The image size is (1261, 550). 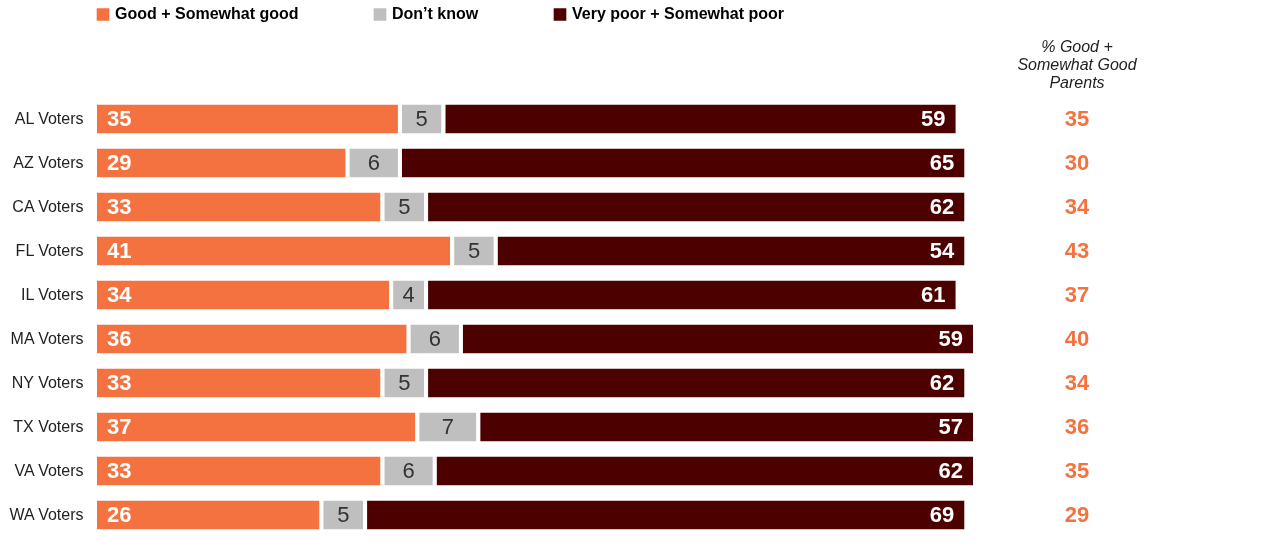 What do you see at coordinates (1077, 64) in the screenshot?
I see `text: % Good + Somewhat Good Parents` at bounding box center [1077, 64].